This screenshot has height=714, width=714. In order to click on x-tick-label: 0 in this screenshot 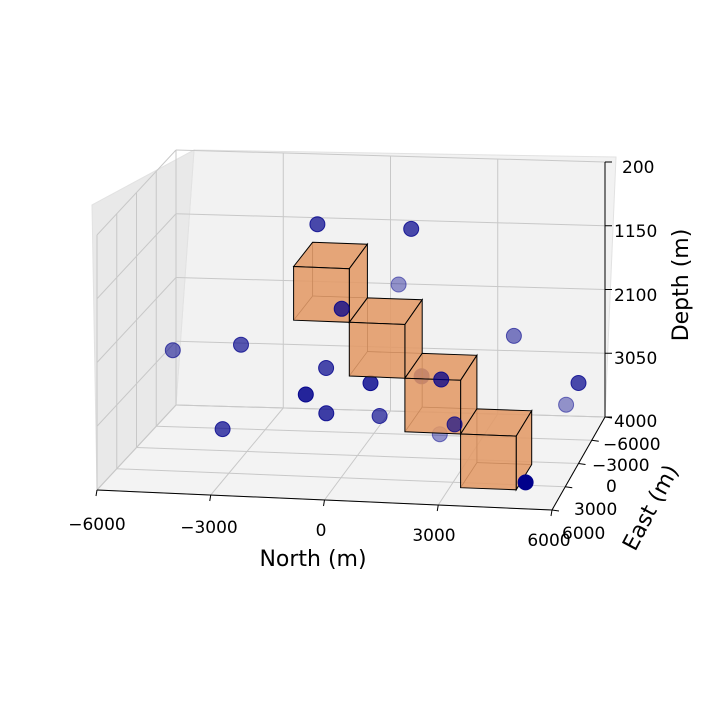, I will do `click(321, 531)`.